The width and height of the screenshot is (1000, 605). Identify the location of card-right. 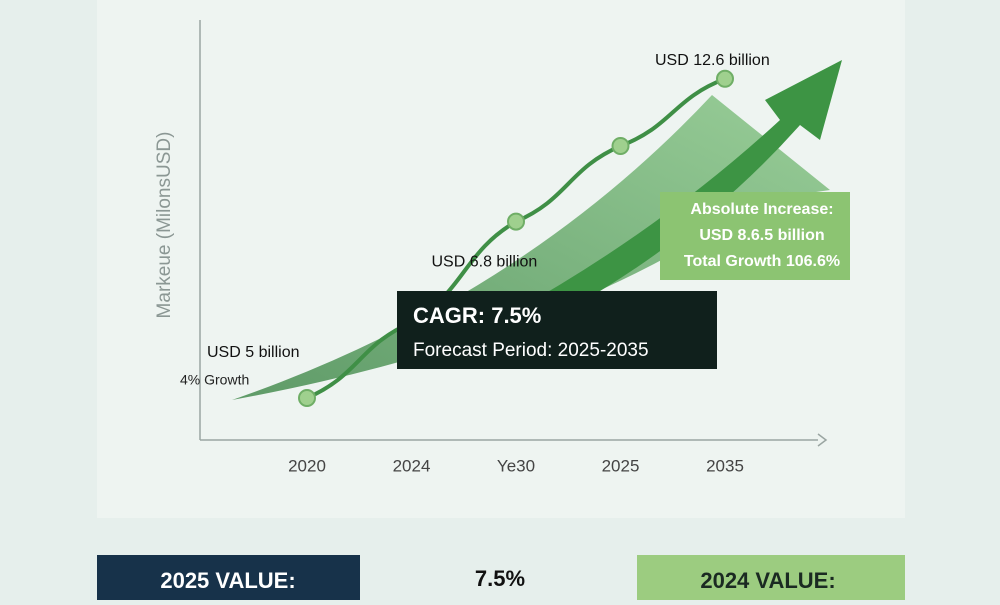
(771, 577).